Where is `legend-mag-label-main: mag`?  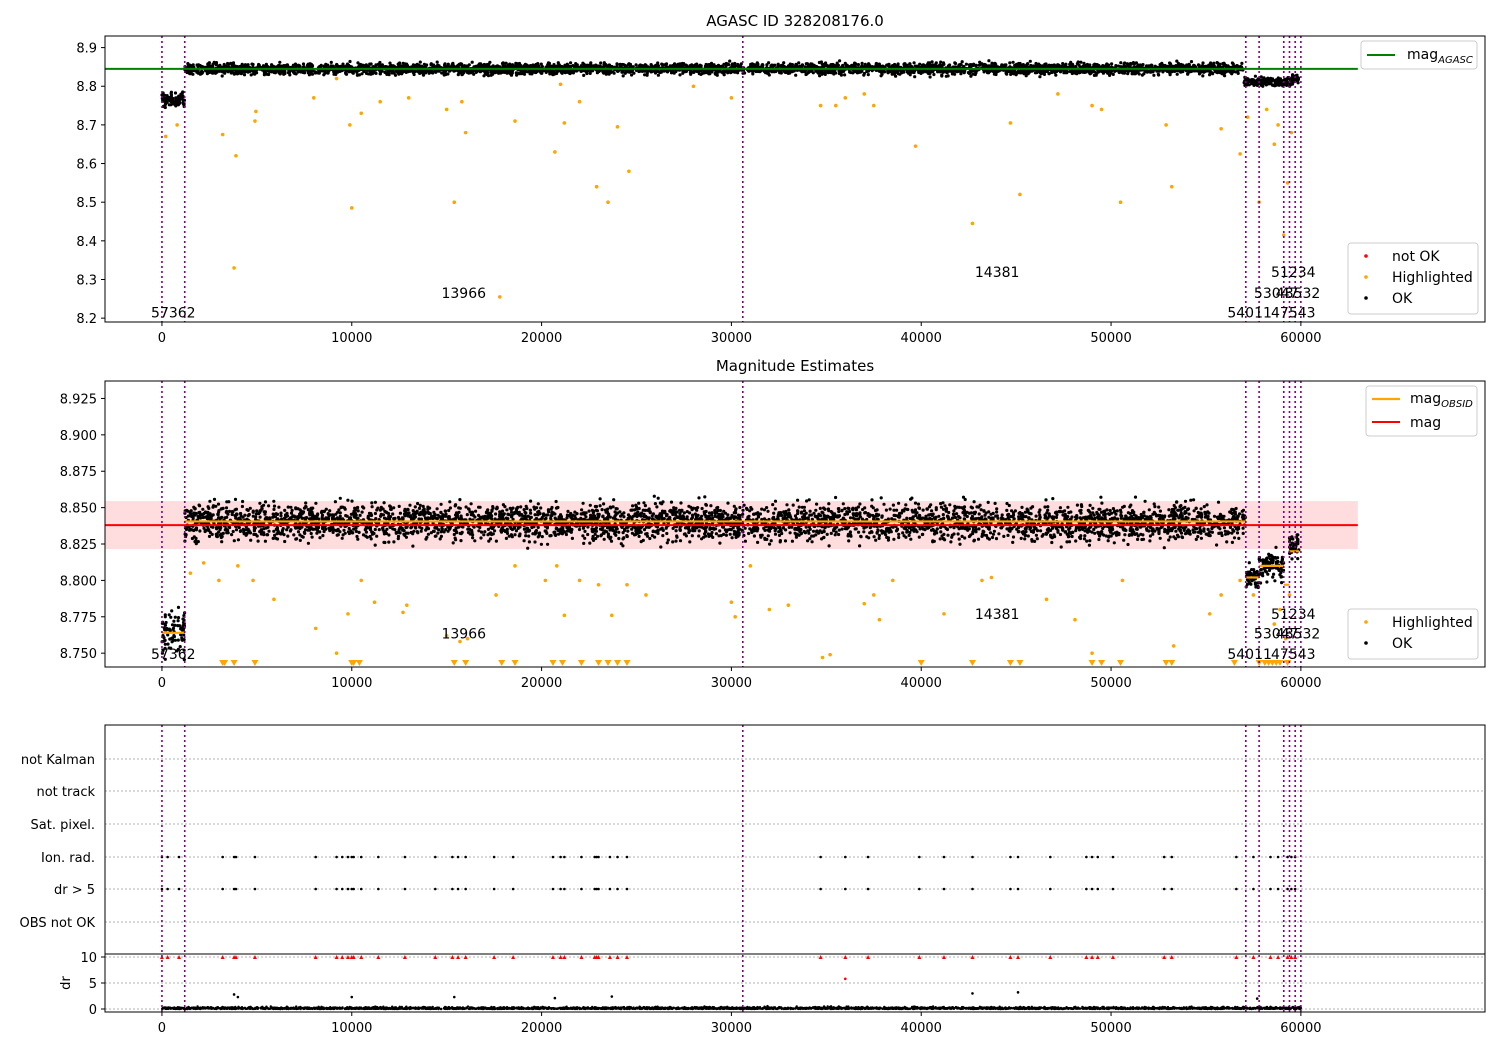 legend-mag-label-main: mag is located at coordinates (1422, 55).